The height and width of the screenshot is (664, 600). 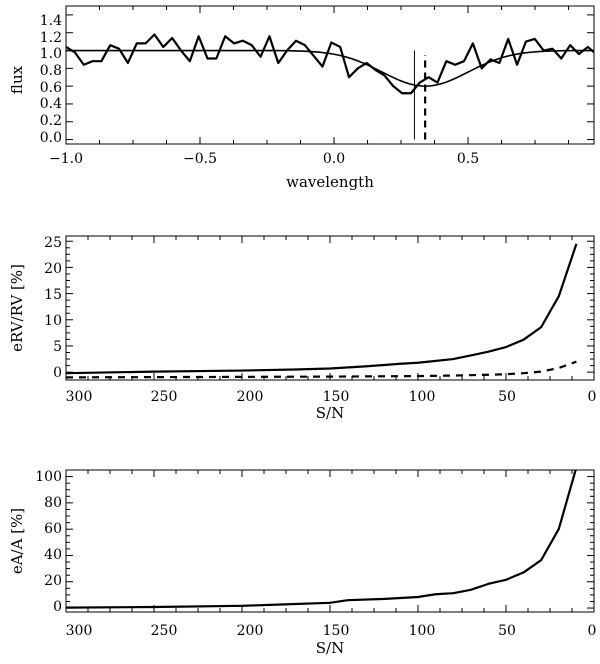 What do you see at coordinates (57, 607) in the screenshot?
I see `ea-y-tick-label: 0` at bounding box center [57, 607].